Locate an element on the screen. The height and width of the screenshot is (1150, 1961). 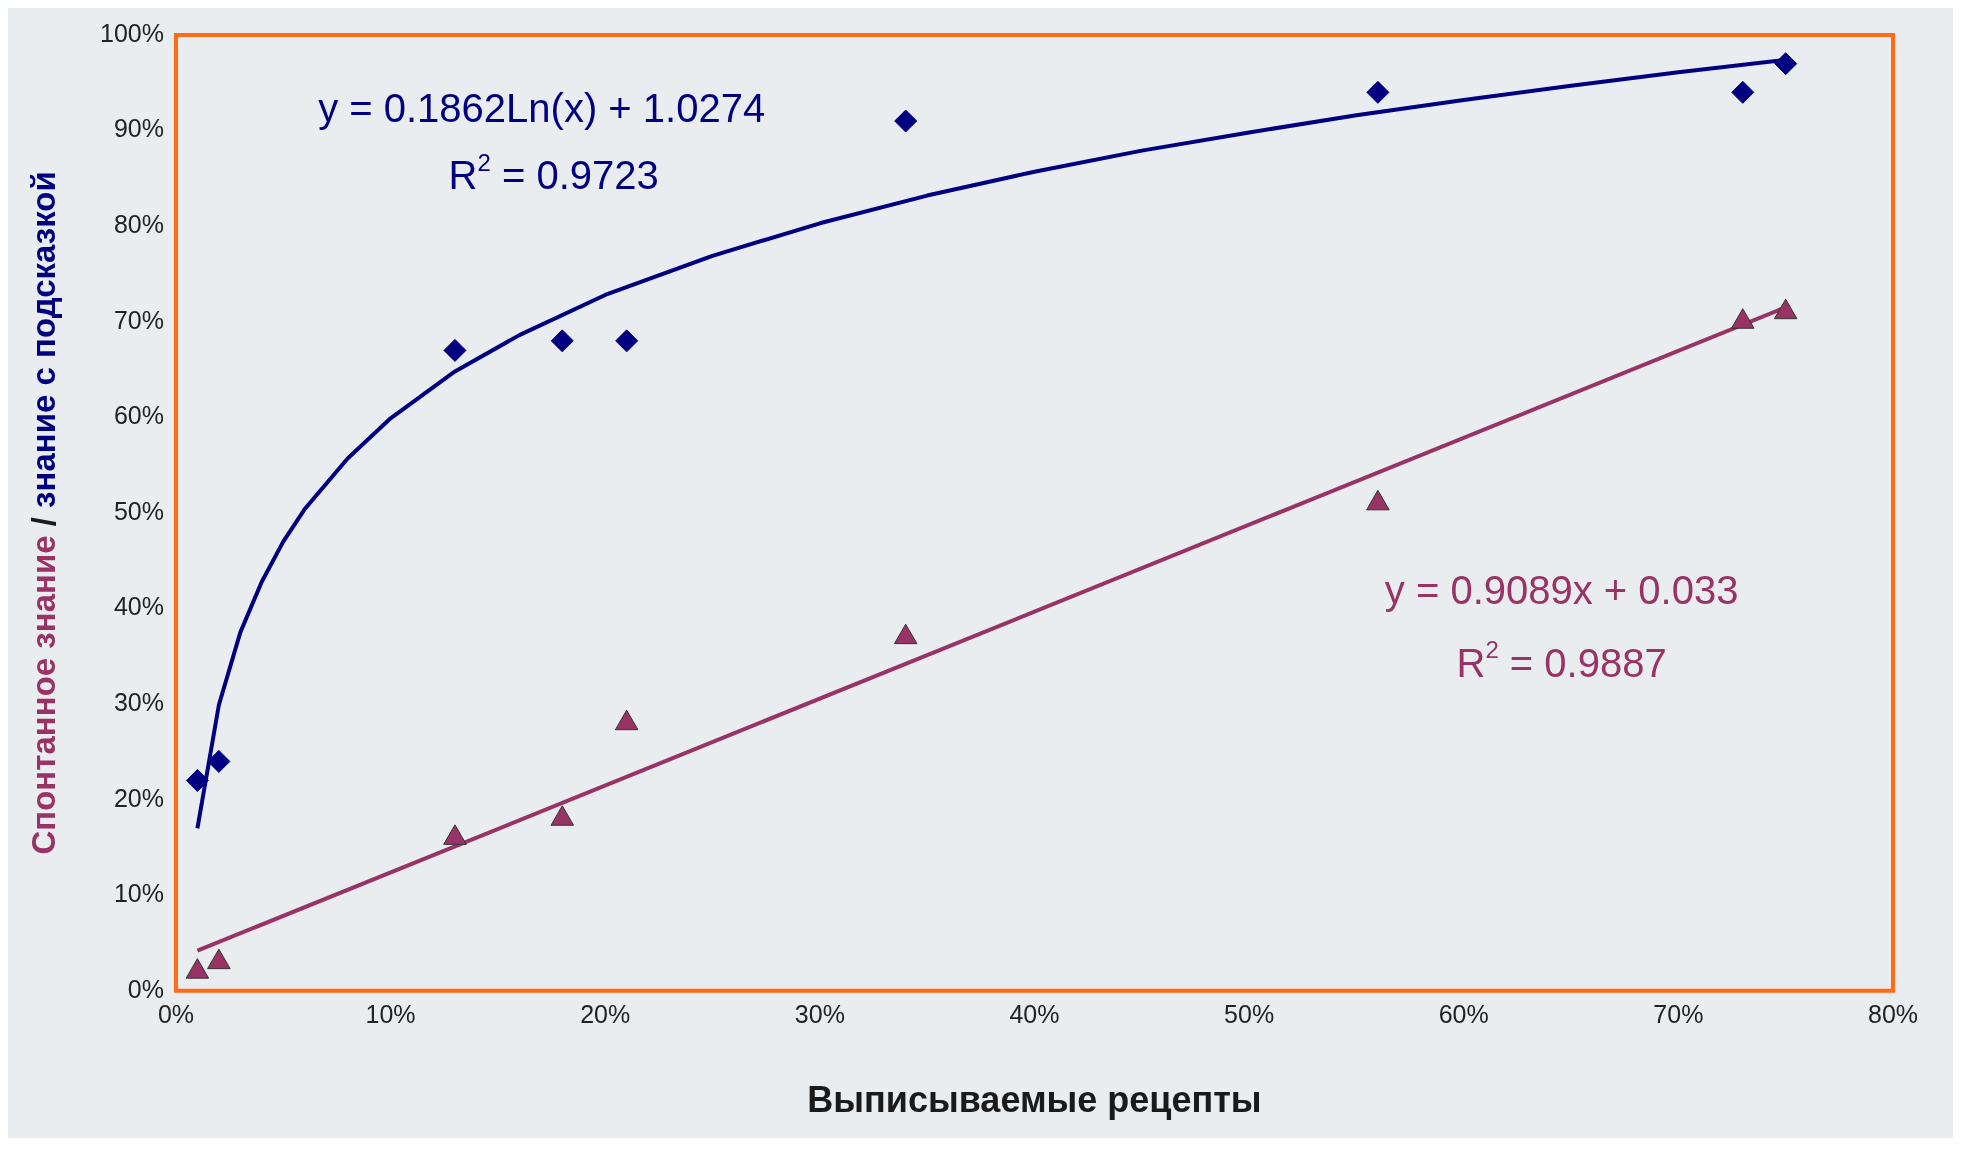
y-tick-label: 100% is located at coordinates (131, 32).